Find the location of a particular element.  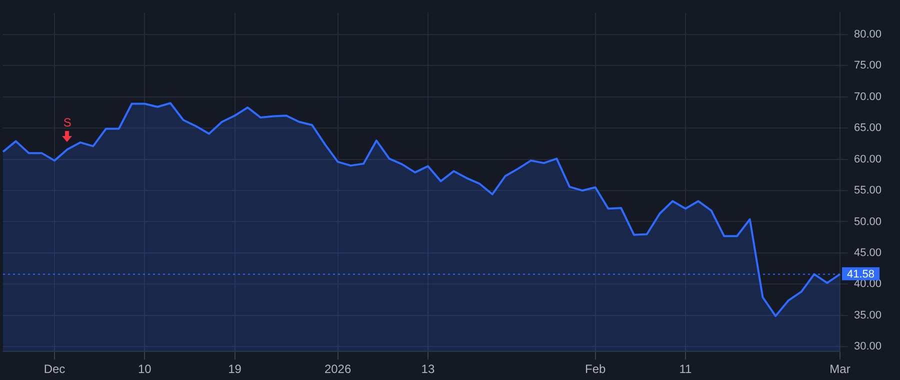

x-tick-label: Mar is located at coordinates (840, 369).